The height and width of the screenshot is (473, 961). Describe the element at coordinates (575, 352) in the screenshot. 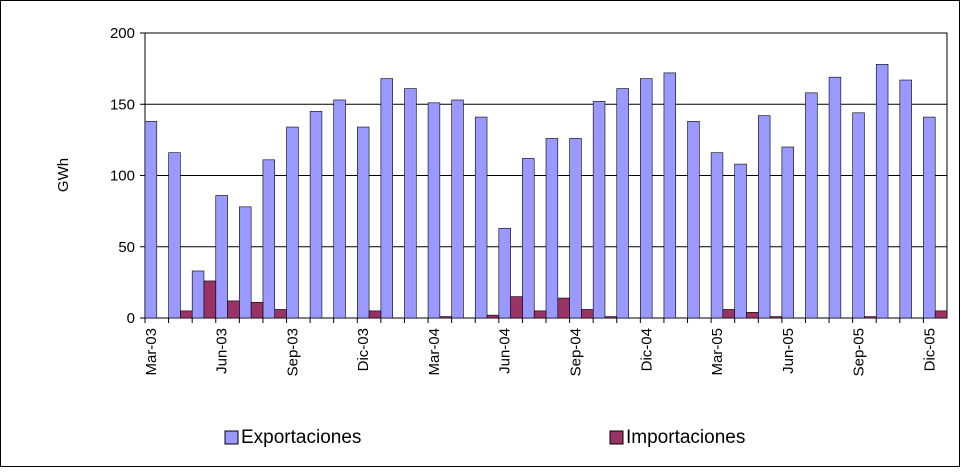

I see `x-tick-label: Sep-04` at that location.